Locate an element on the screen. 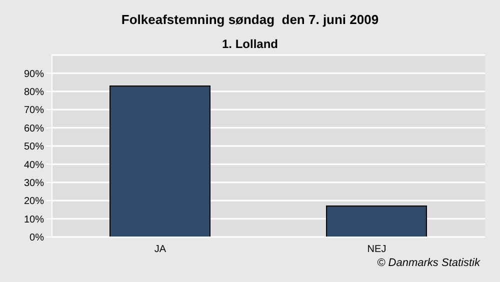  x-tick-label: JA is located at coordinates (160, 250).